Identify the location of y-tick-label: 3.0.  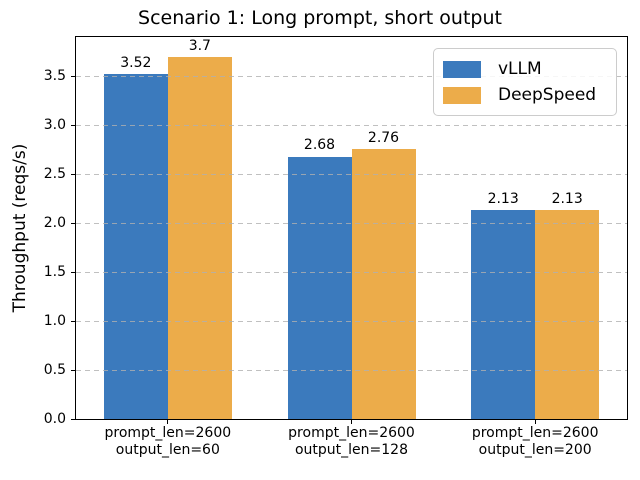
(54, 125).